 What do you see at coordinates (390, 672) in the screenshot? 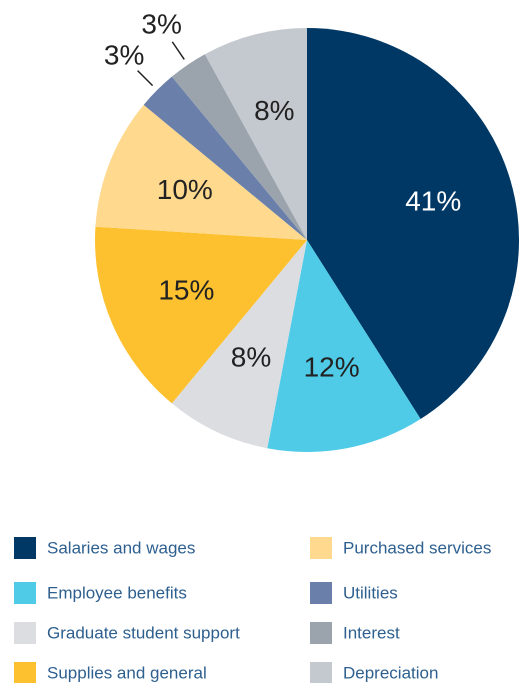
I see `legend-label: Depreciation` at bounding box center [390, 672].